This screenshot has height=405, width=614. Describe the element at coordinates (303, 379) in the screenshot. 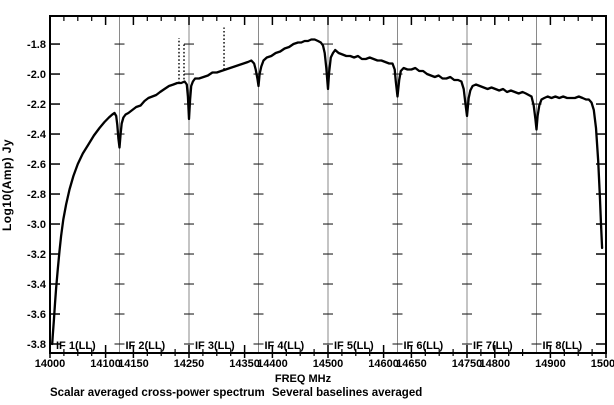

I see `x-axis-label: FREQ MHz` at that location.